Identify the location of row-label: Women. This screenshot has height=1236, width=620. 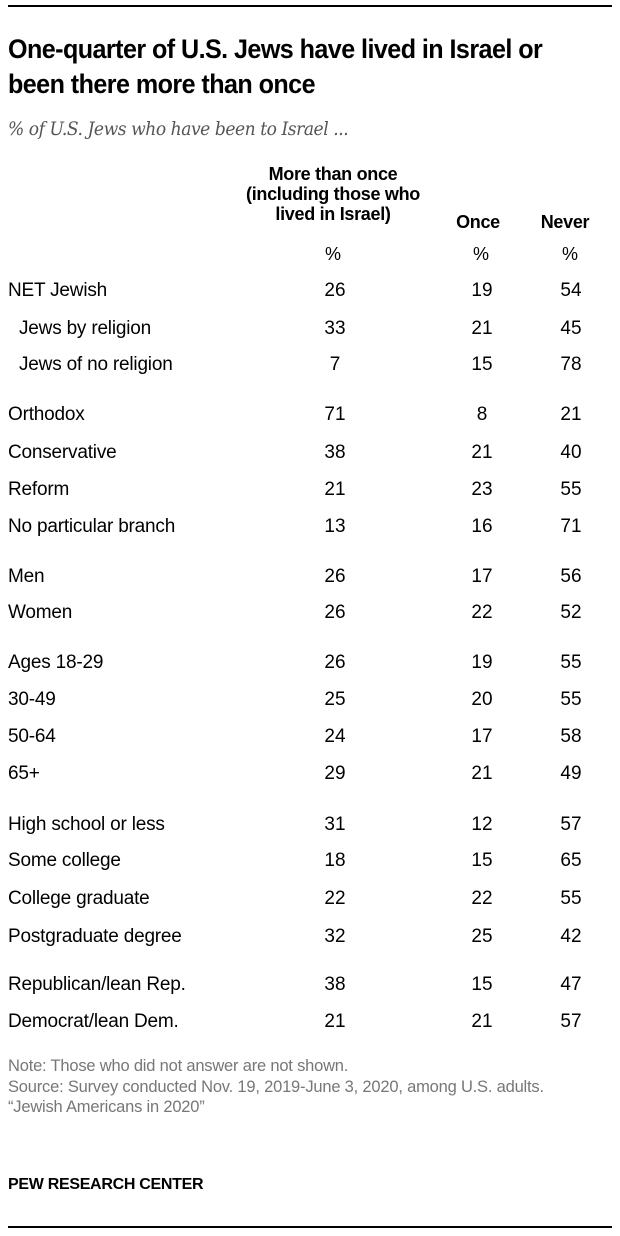
(40, 612).